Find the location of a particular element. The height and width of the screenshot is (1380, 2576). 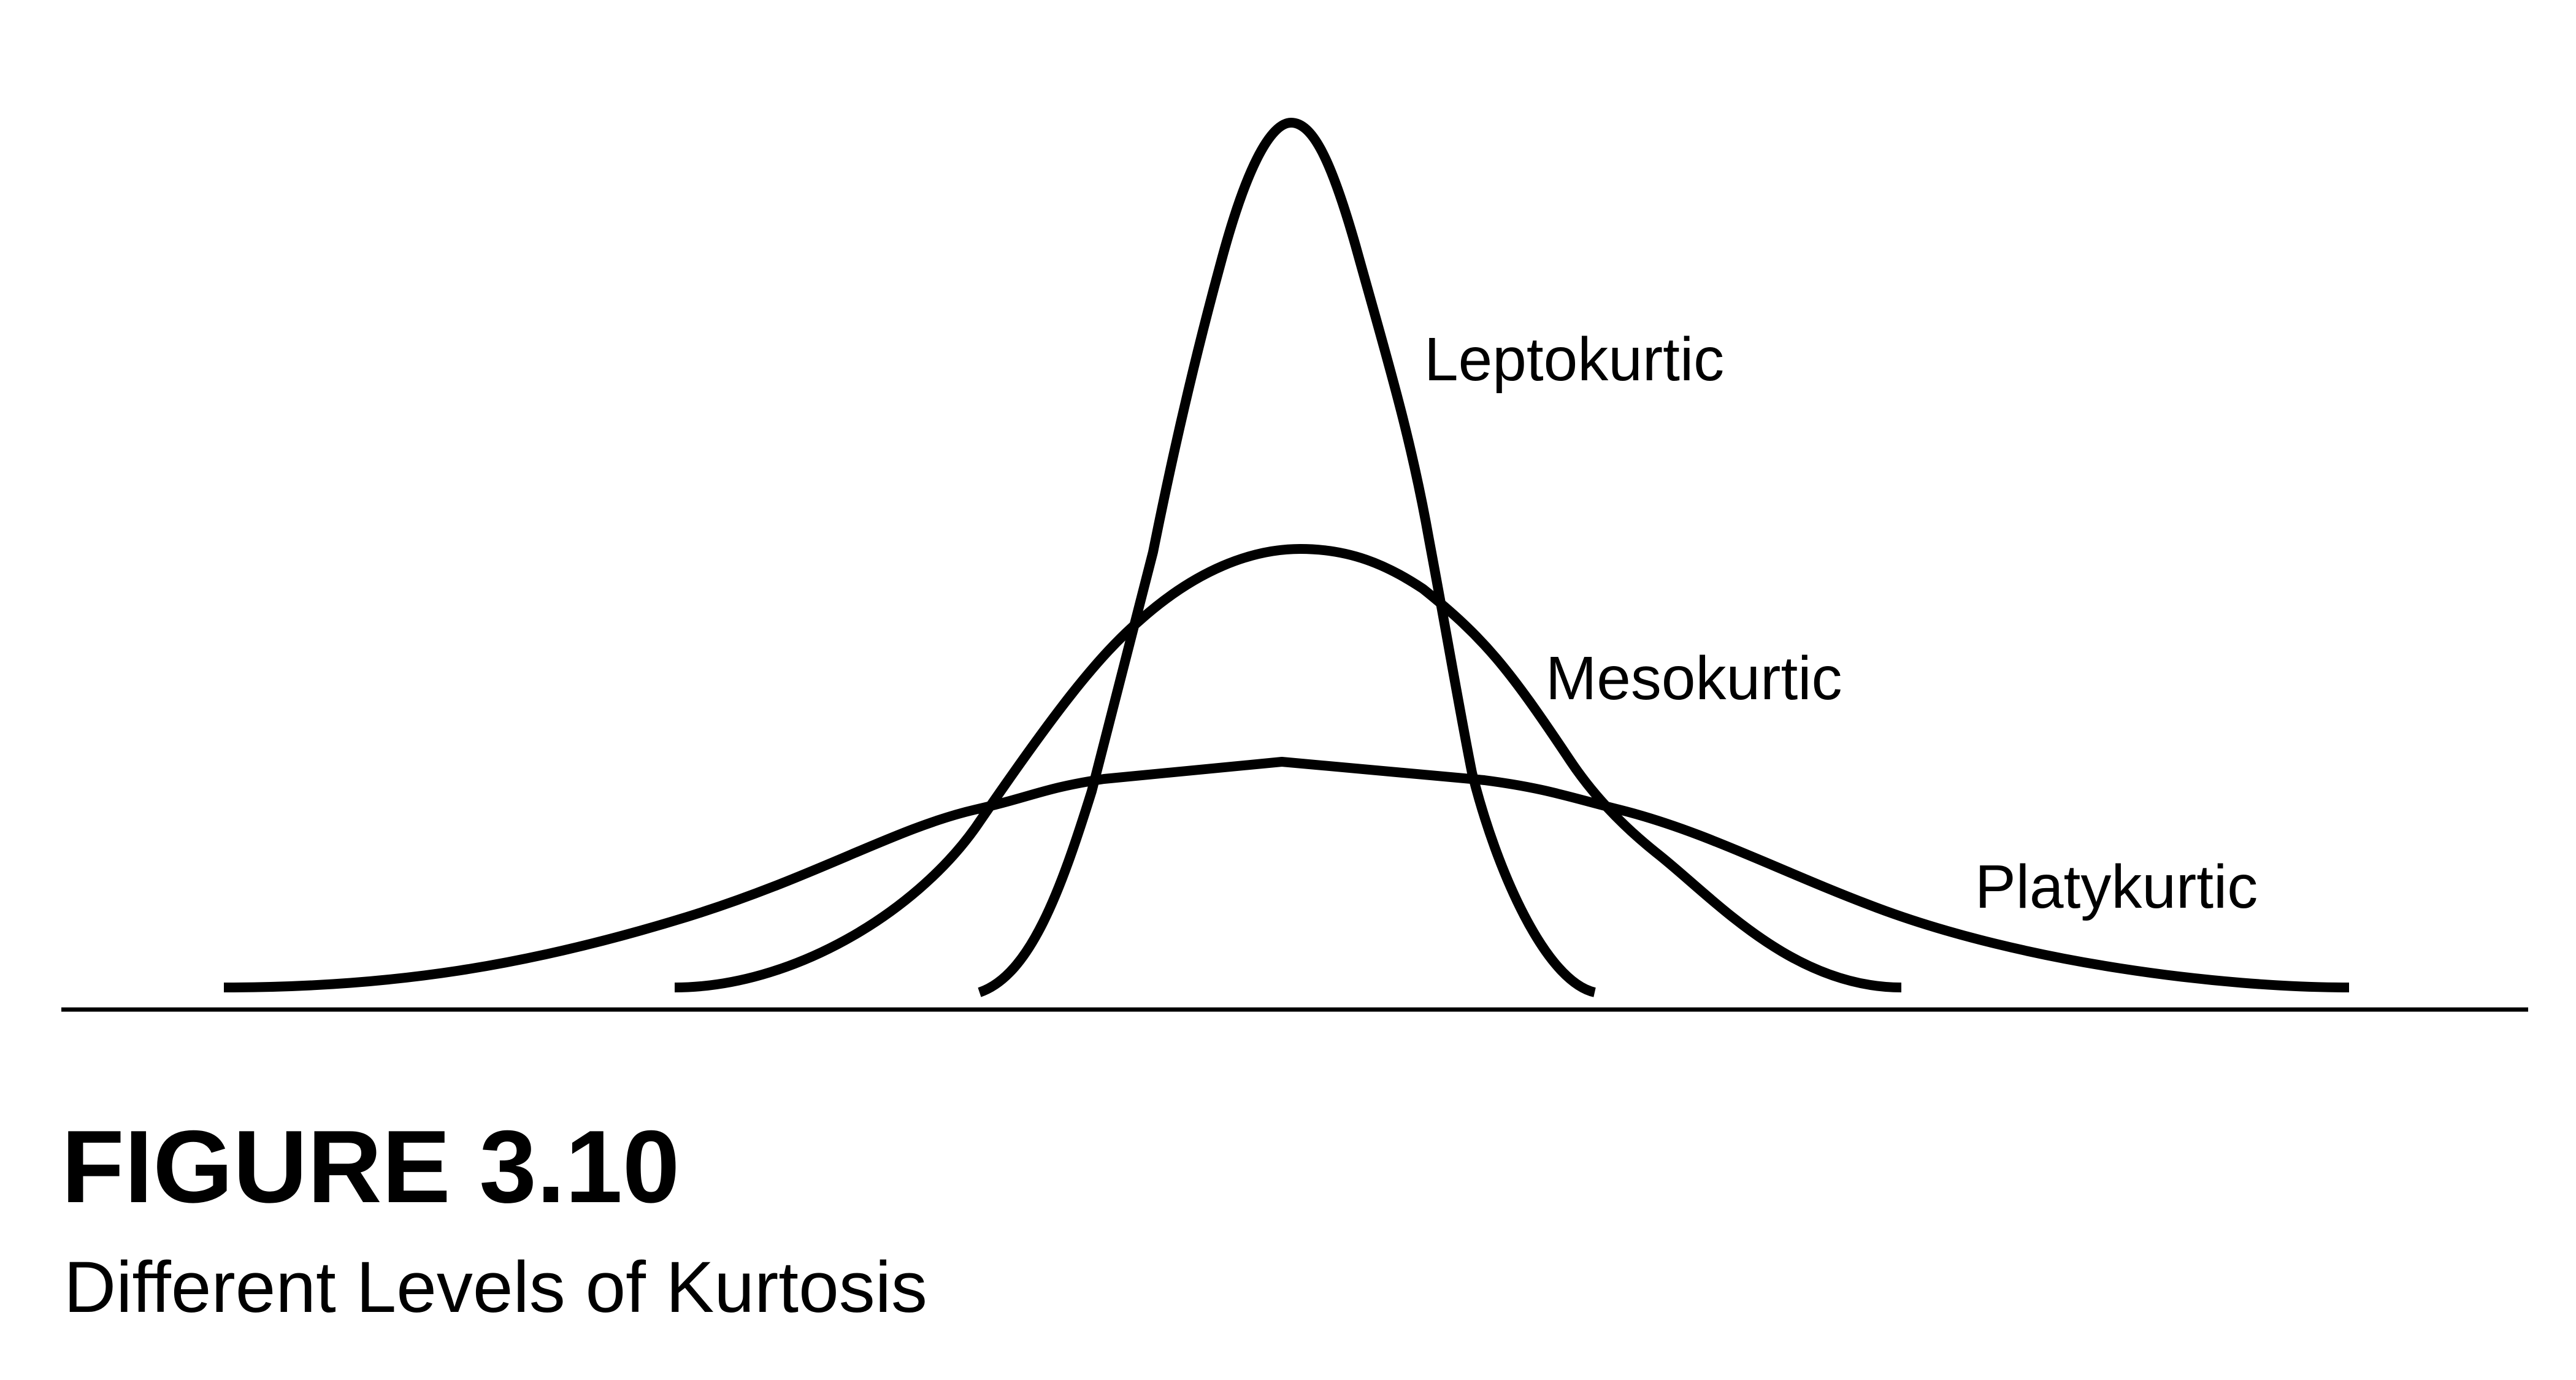

leptokurtic-label: Leptokurtic is located at coordinates (1574, 359).